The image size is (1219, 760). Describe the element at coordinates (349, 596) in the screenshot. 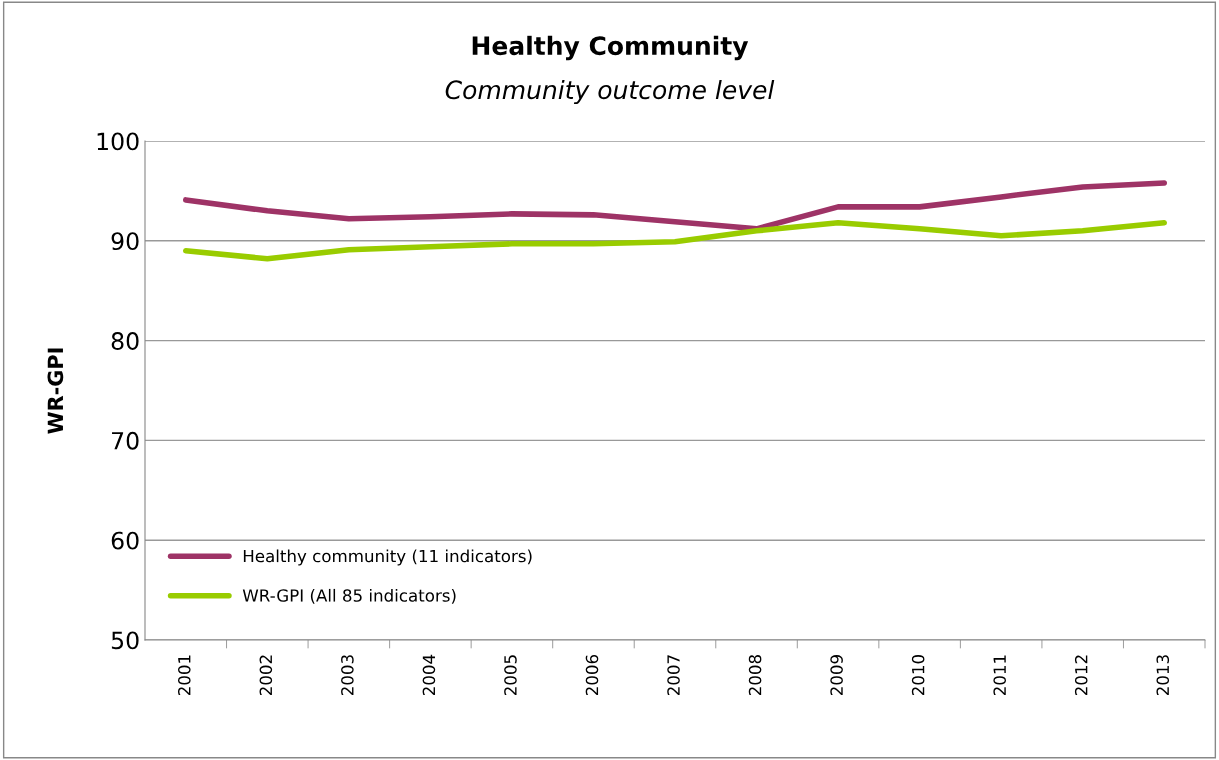

I see `legend-label: WR-GPI (All 85 indicators)` at that location.